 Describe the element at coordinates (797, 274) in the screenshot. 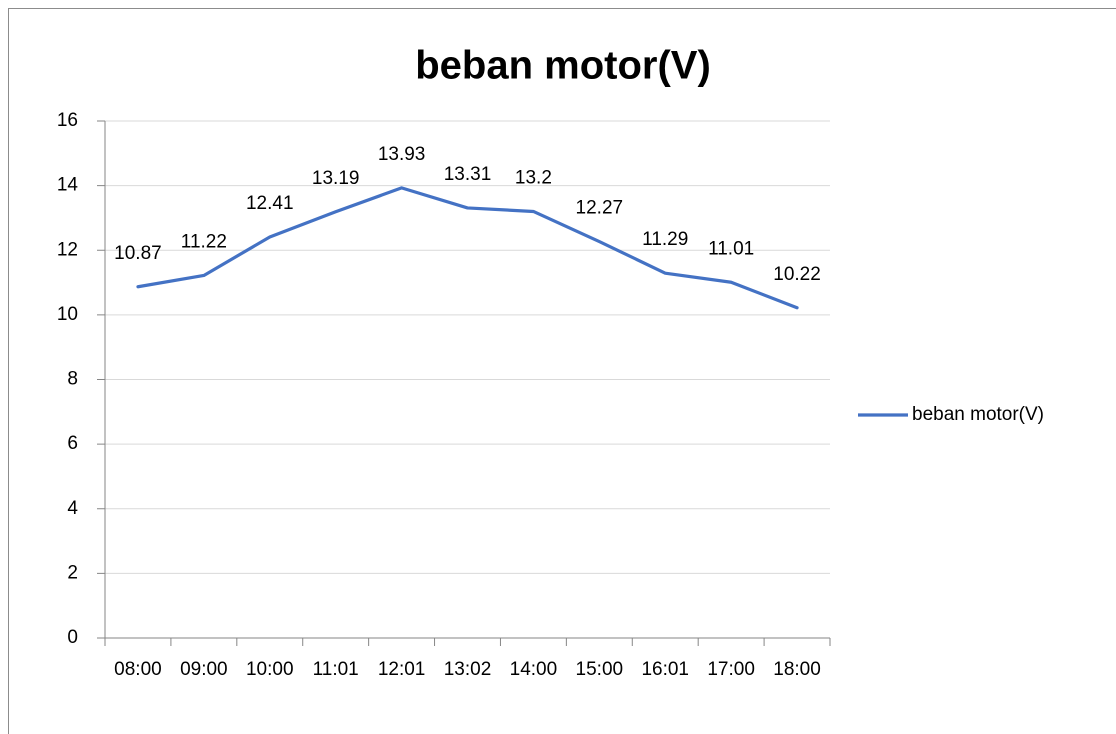

I see `data-label: 10.22` at that location.